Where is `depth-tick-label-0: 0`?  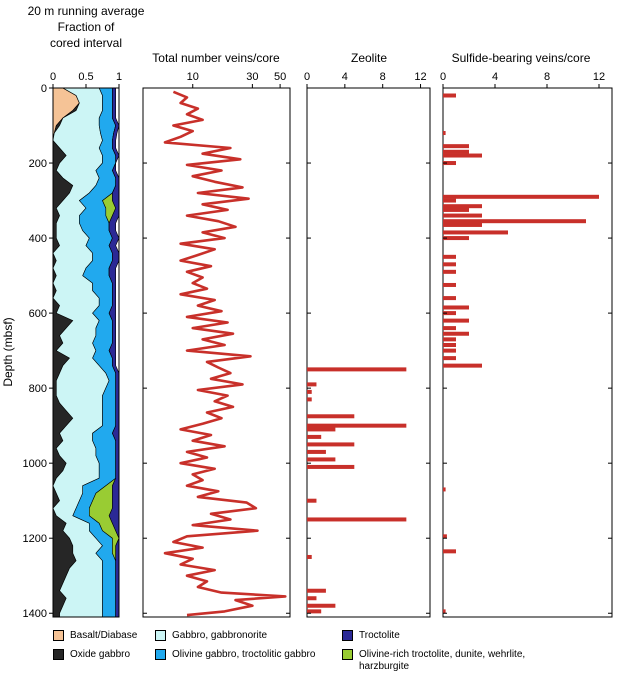
depth-tick-label-0: 0 is located at coordinates (44, 89).